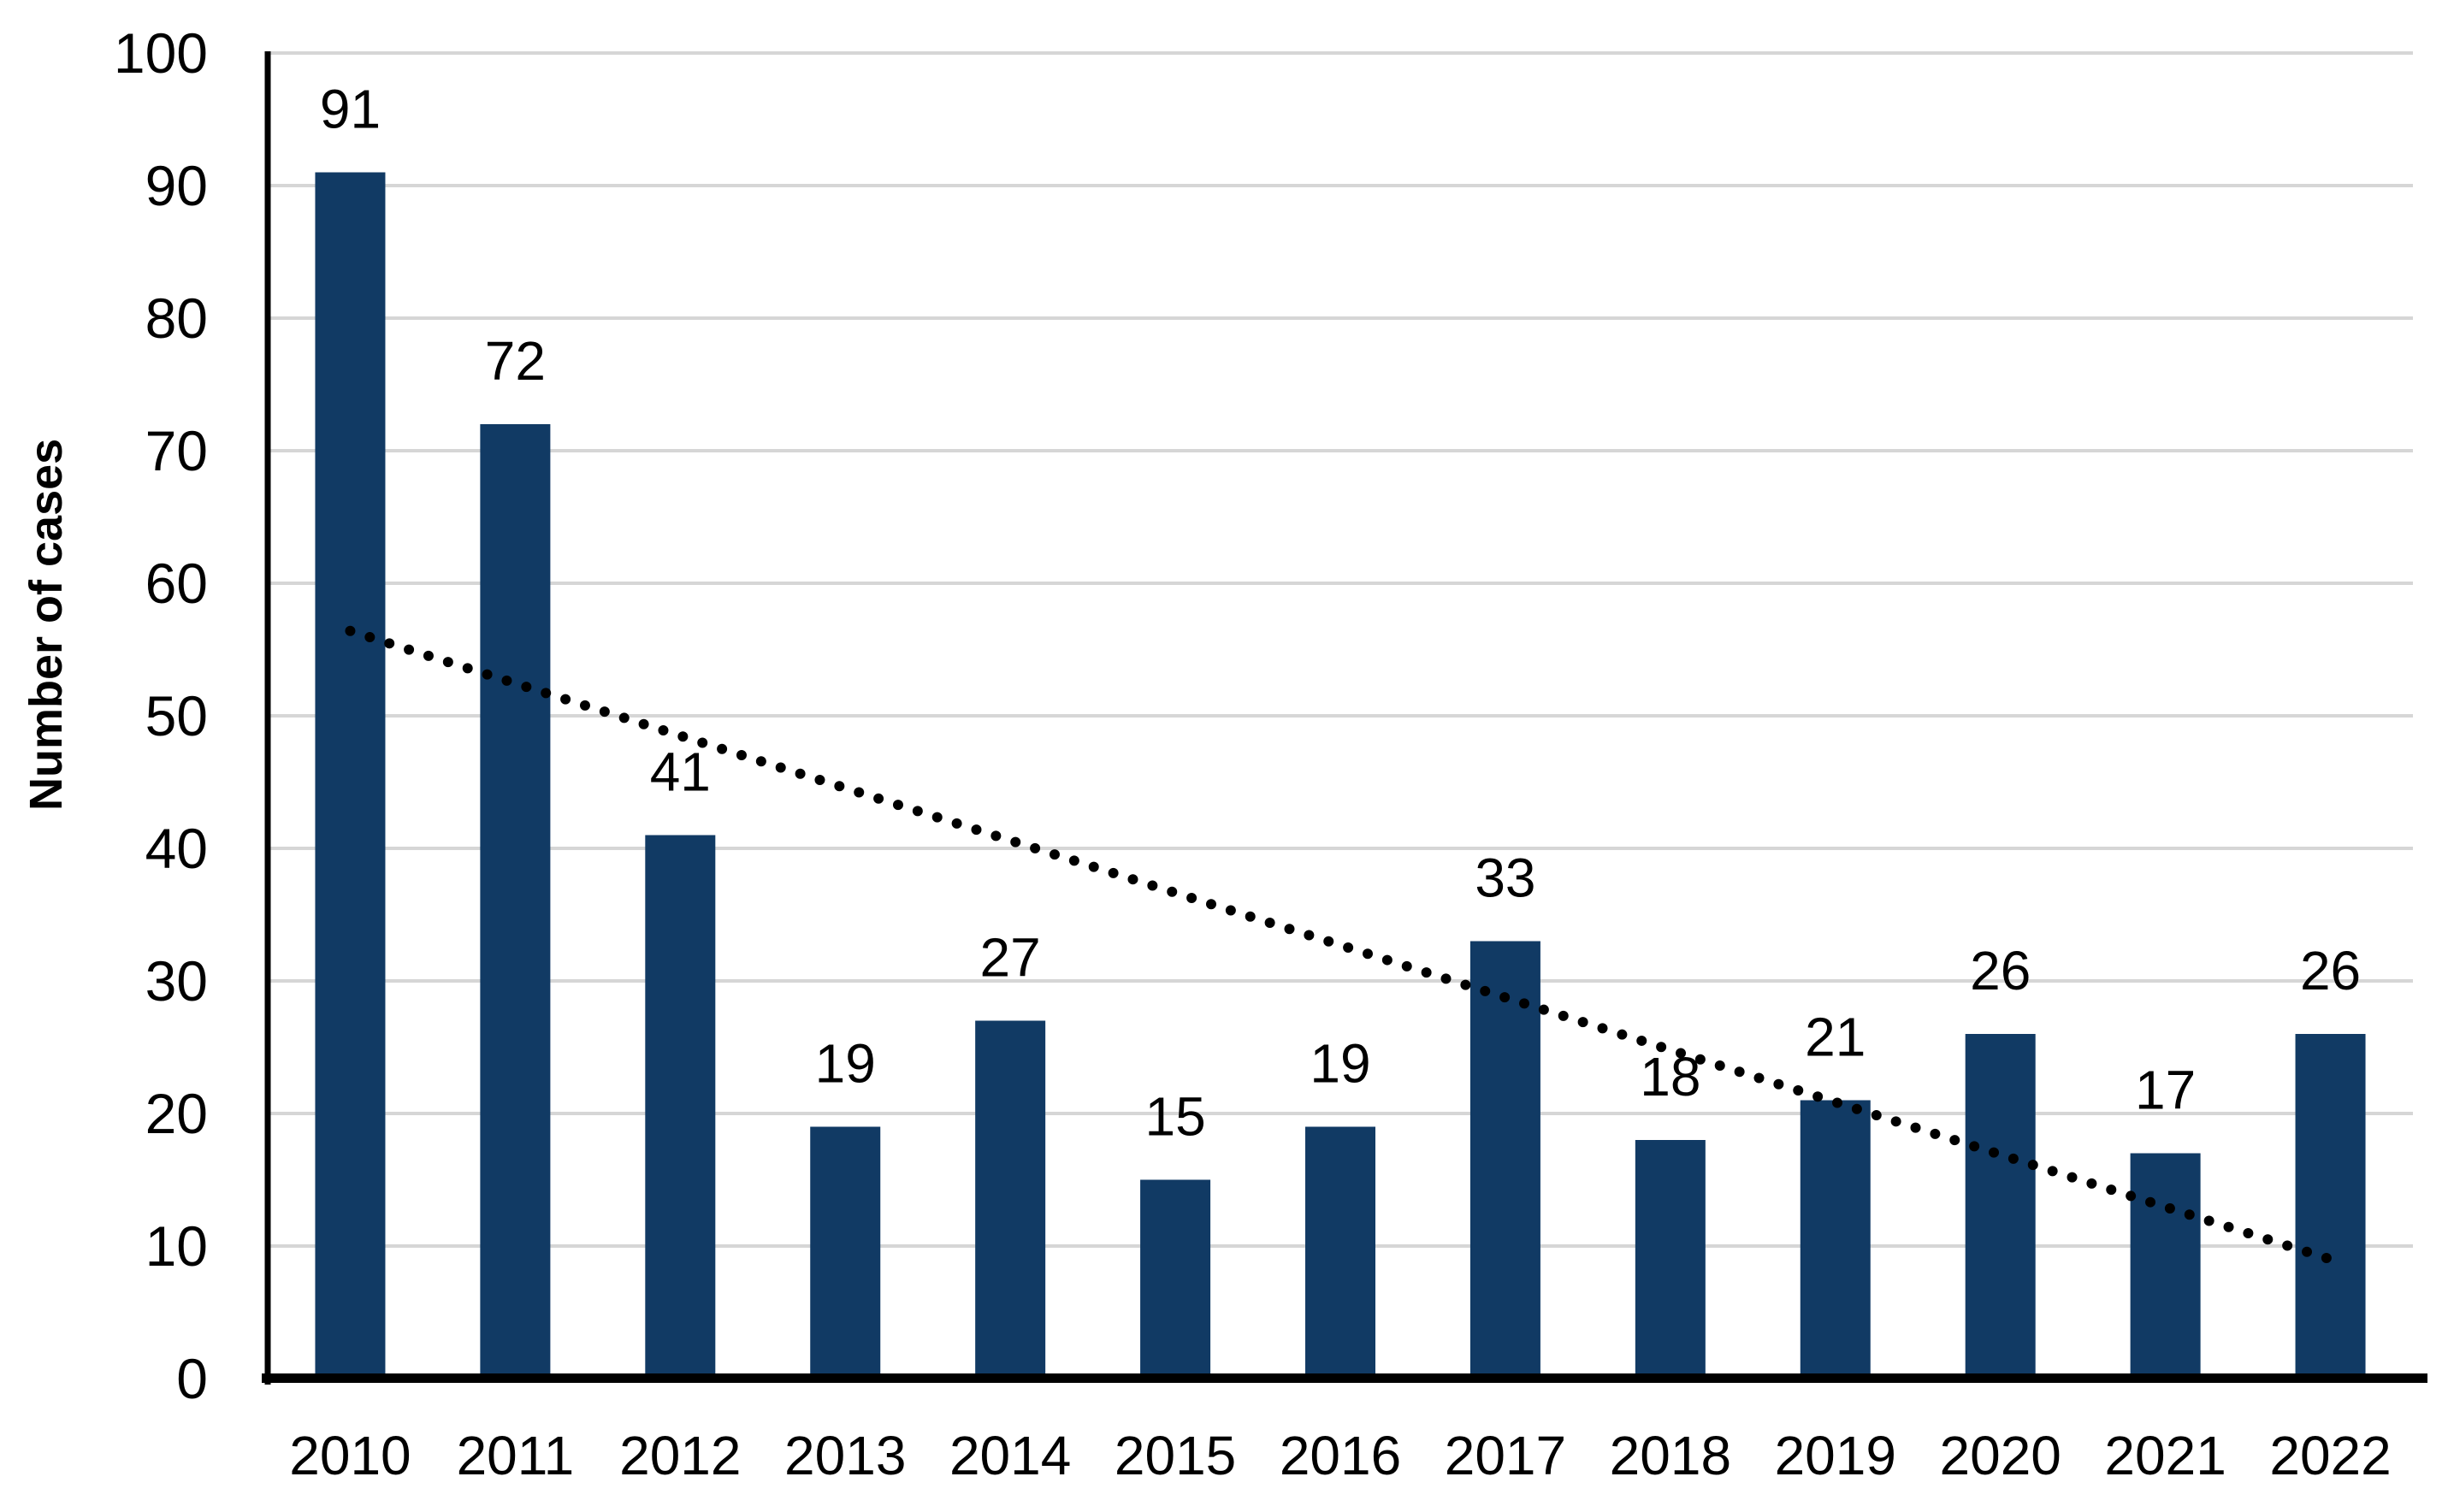  What do you see at coordinates (177, 981) in the screenshot?
I see `y-tick-label: 30` at bounding box center [177, 981].